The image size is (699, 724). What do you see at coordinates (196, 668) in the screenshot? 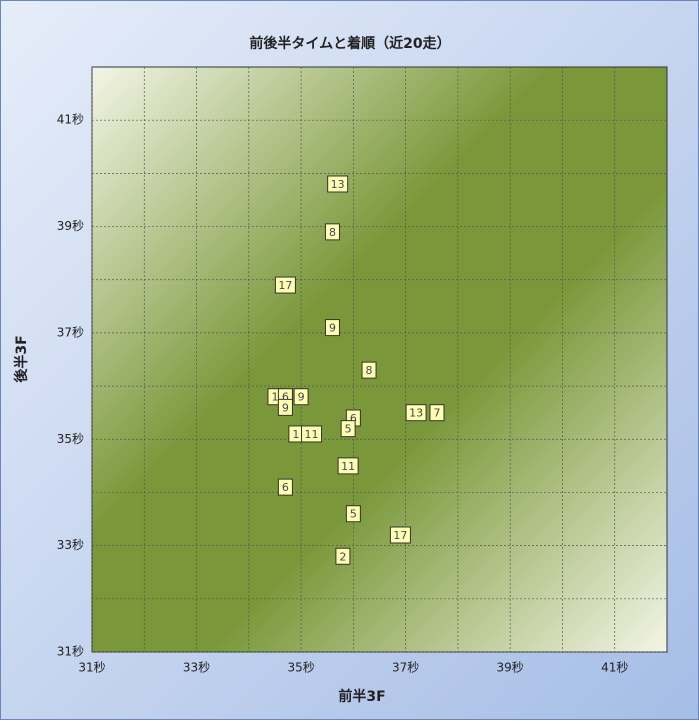
I see `x-tick-label: 33秒` at bounding box center [196, 668].